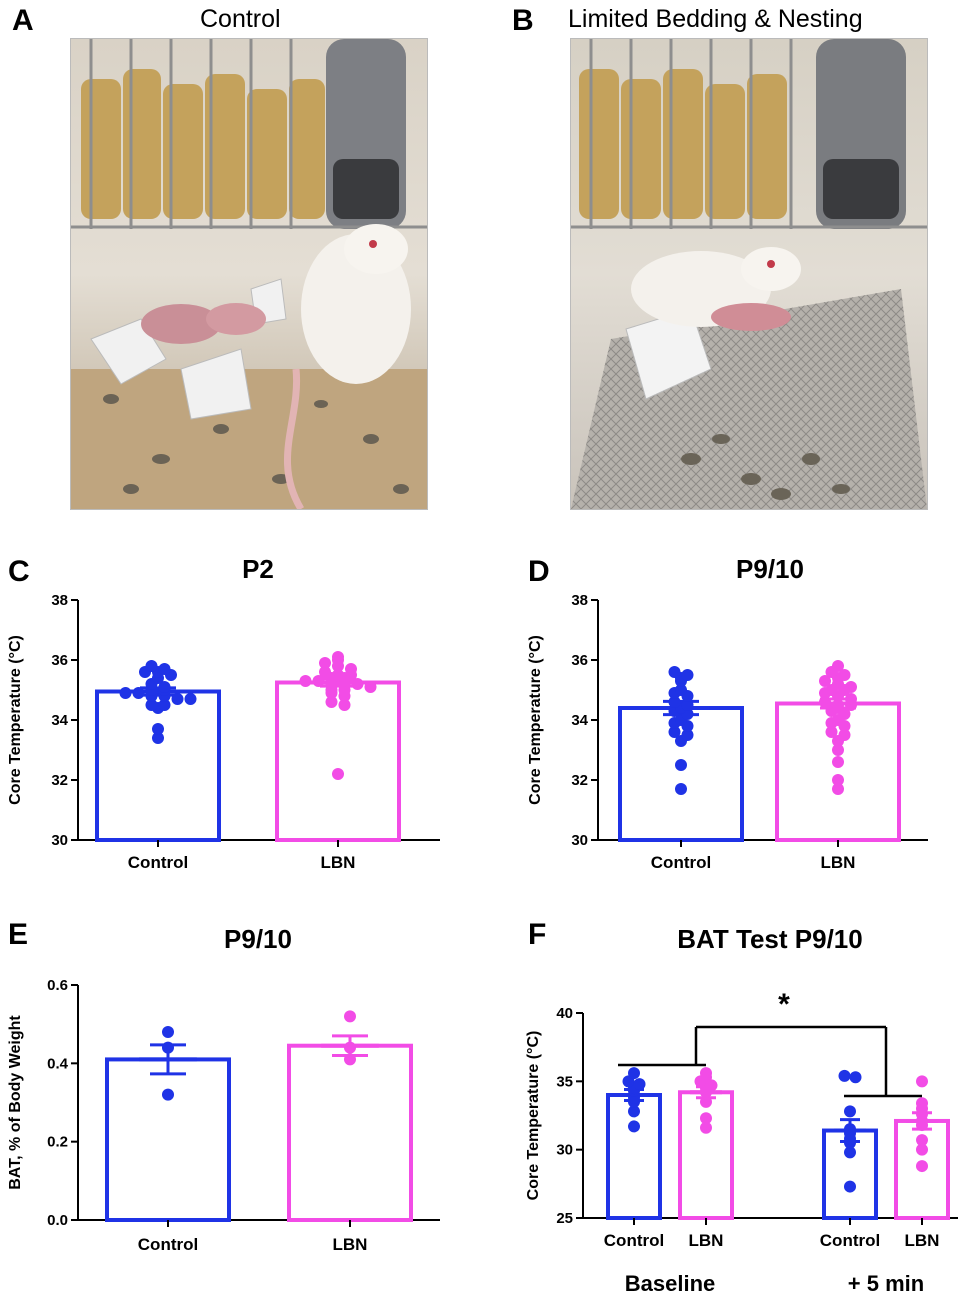 The width and height of the screenshot is (968, 1300). What do you see at coordinates (886, 1283) in the screenshot?
I see `group-label-5min: + 5 min` at bounding box center [886, 1283].